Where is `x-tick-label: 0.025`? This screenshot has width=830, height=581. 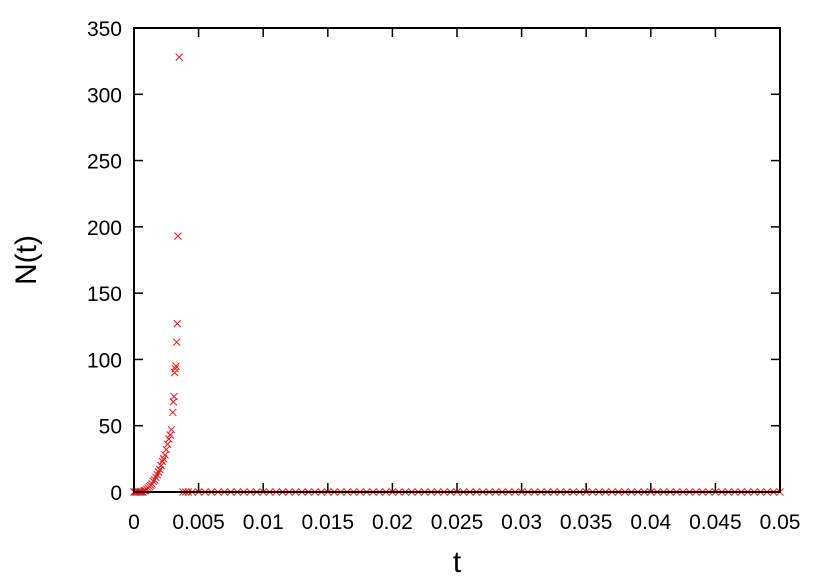 x-tick-label: 0.025 is located at coordinates (457, 522).